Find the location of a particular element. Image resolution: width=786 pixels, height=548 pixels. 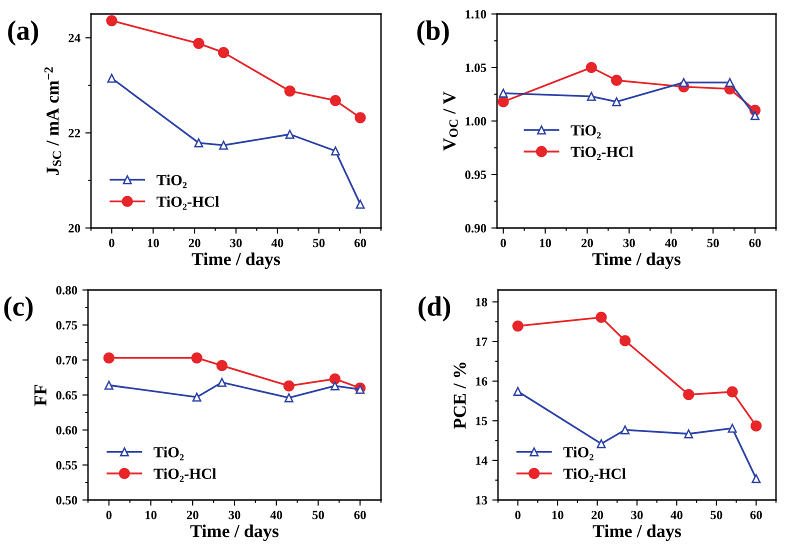

y-tick-label: 17 is located at coordinates (482, 342).